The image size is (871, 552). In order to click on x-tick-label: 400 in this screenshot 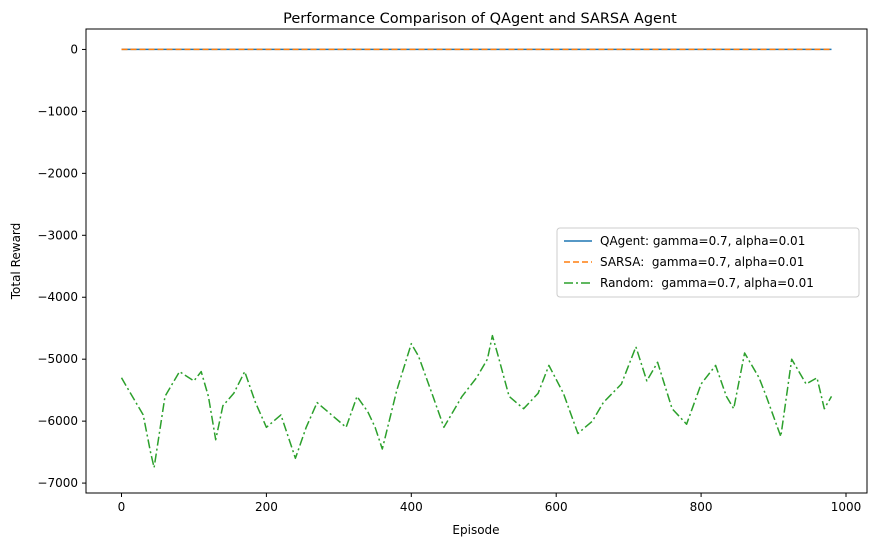, I will do `click(411, 507)`.